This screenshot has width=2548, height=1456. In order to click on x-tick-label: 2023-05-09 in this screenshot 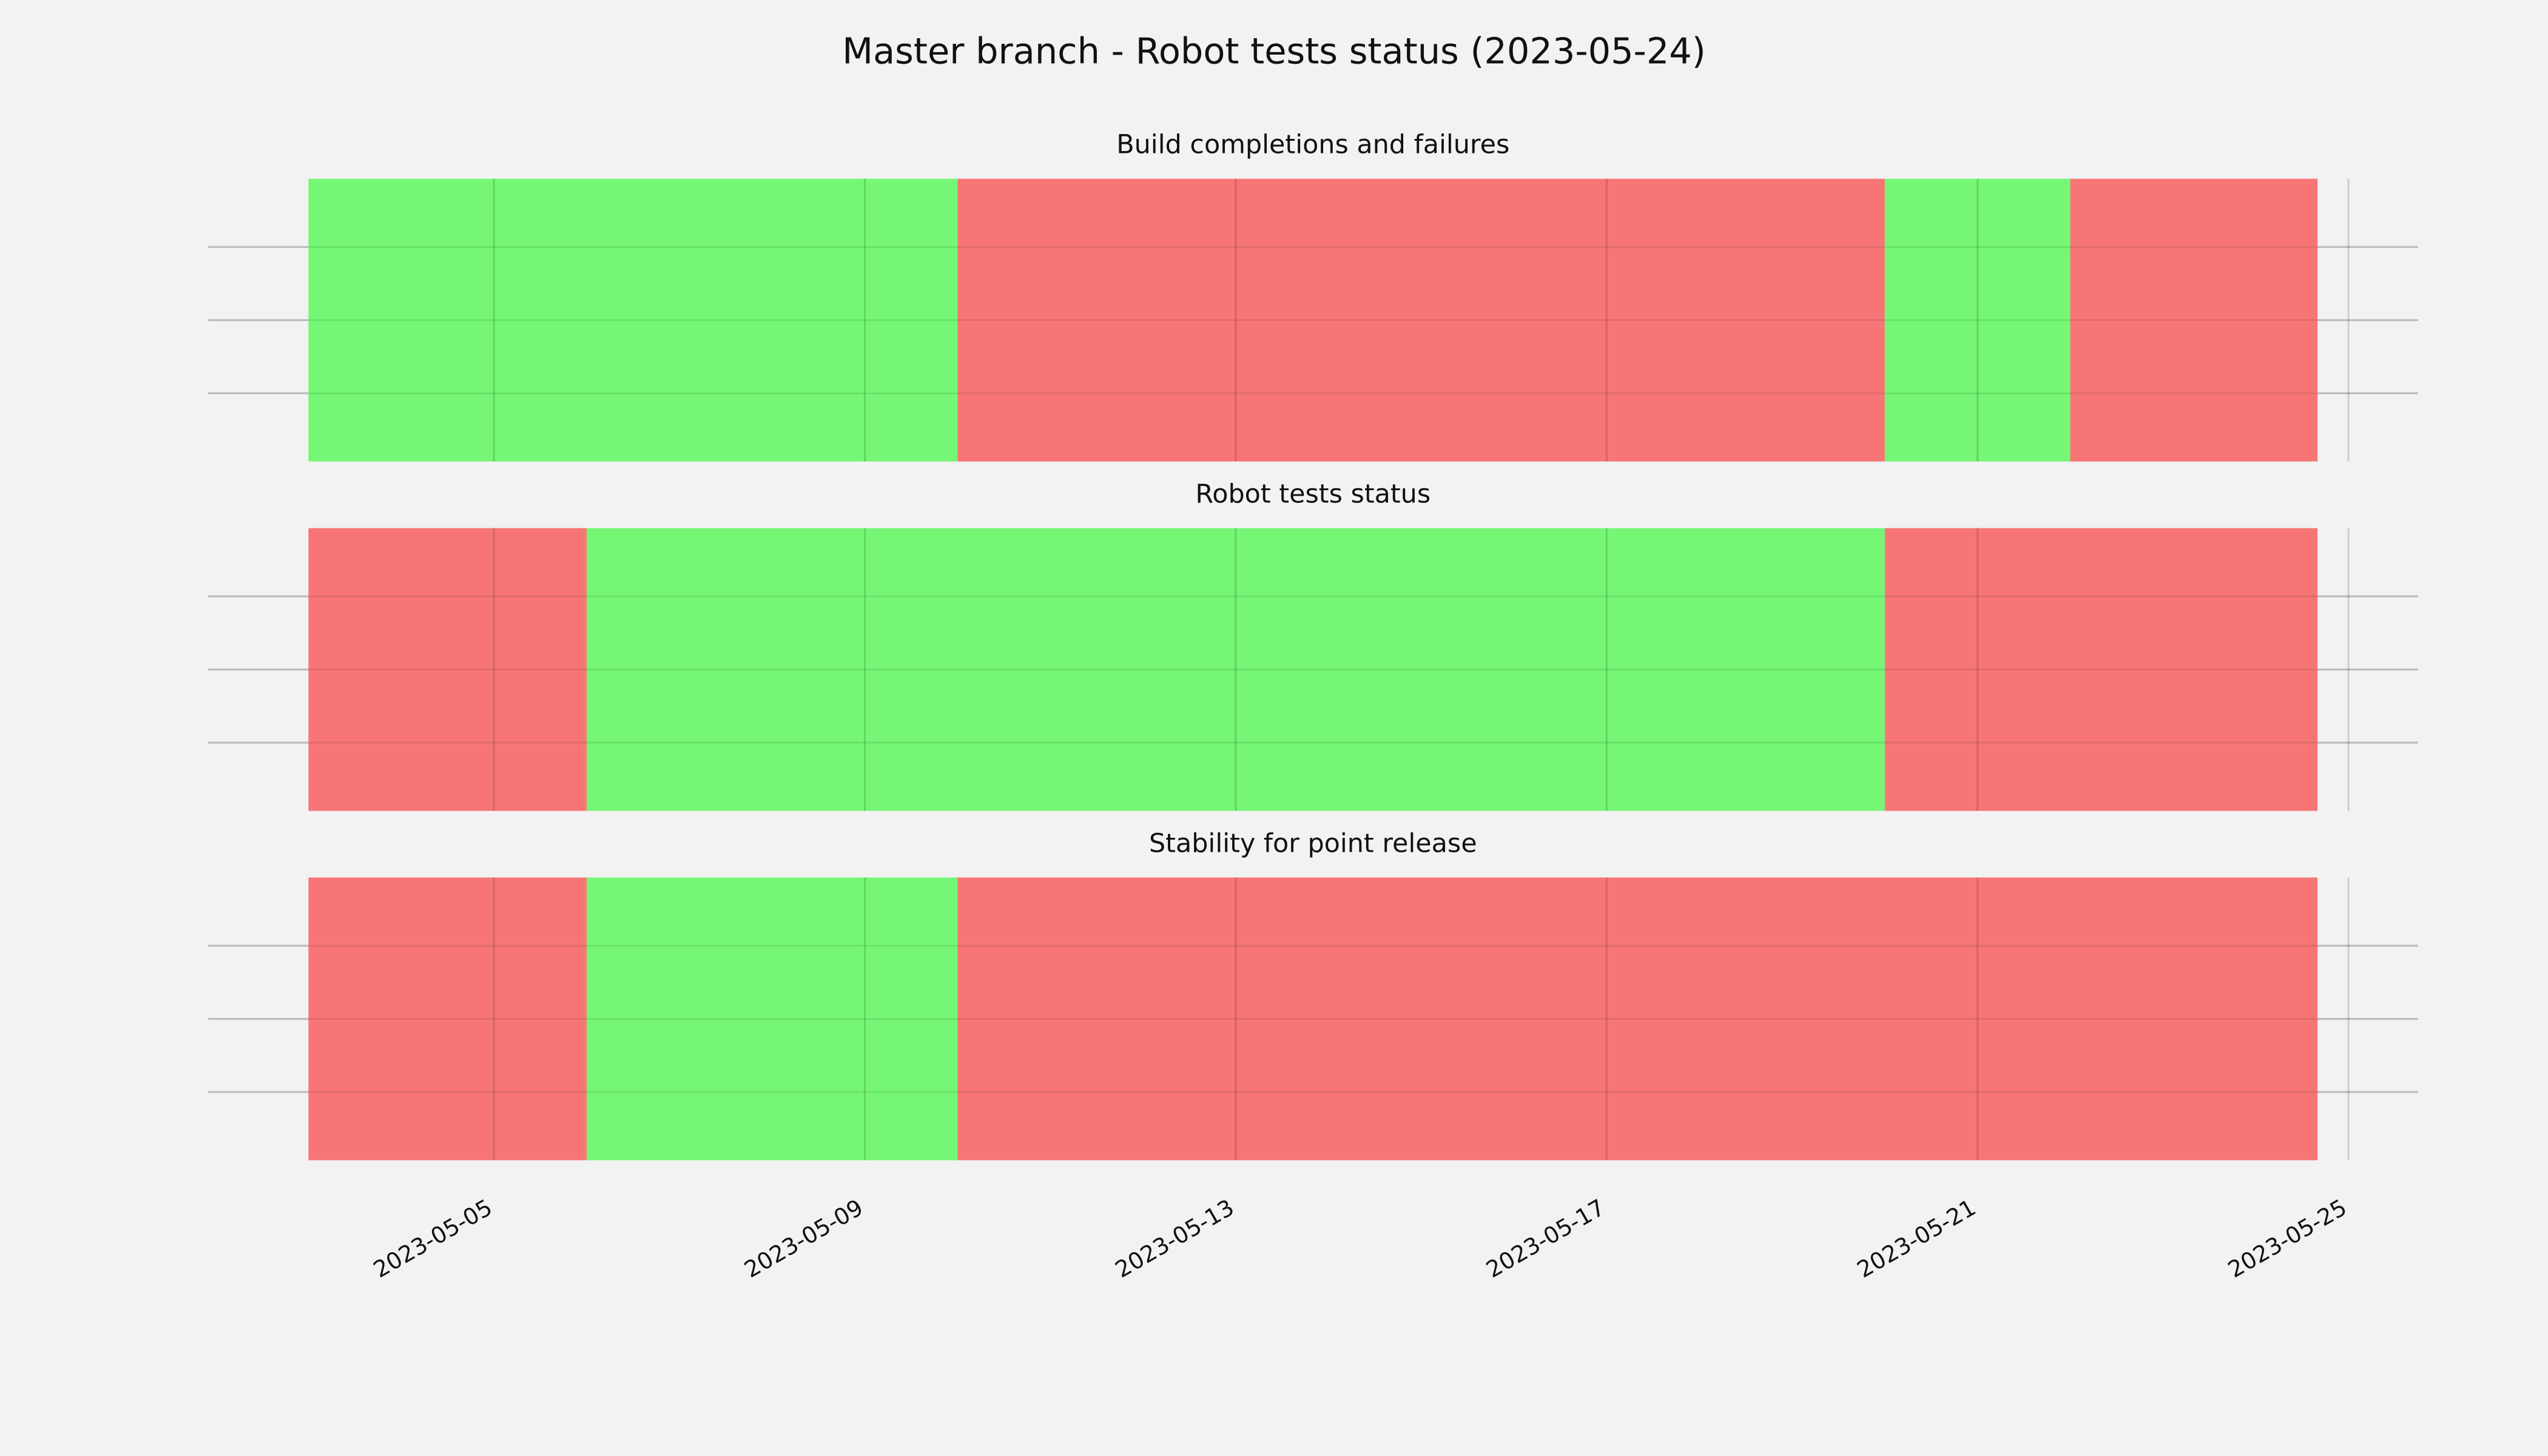, I will do `click(804, 1238)`.